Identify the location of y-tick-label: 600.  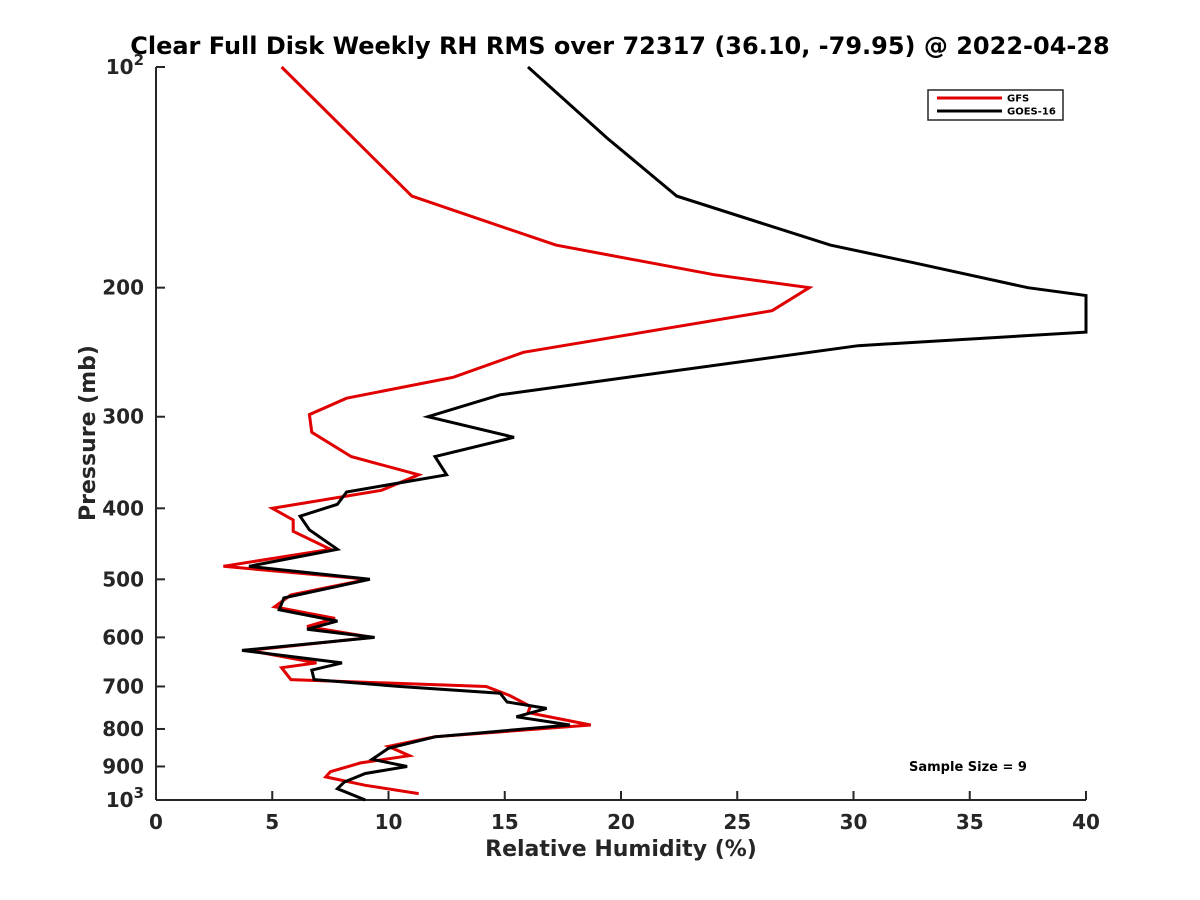
(123, 637).